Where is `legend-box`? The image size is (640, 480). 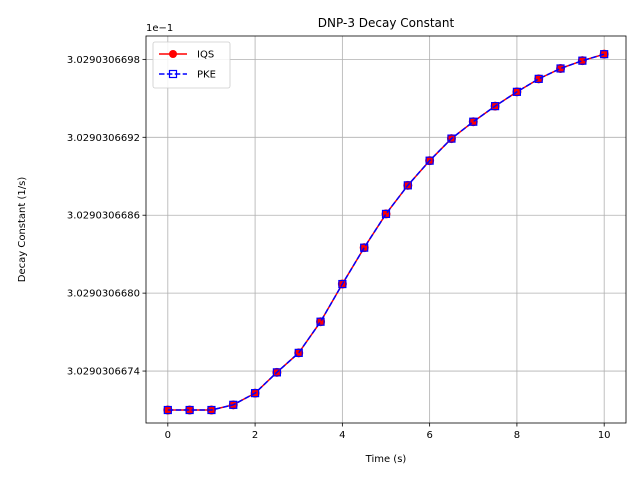
legend-box is located at coordinates (191, 65).